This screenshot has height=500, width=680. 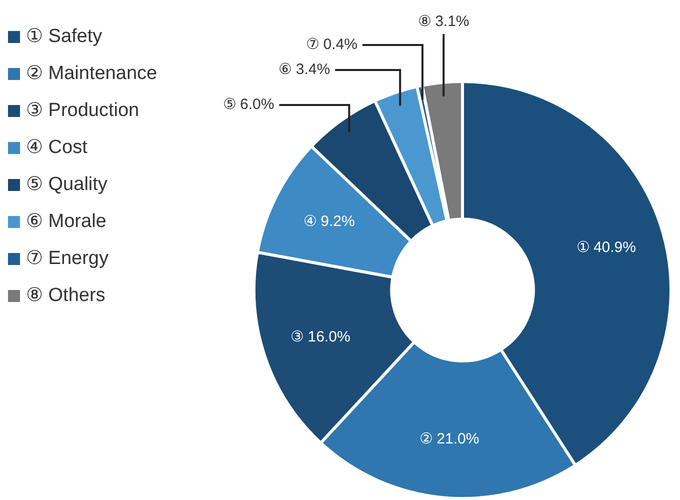 What do you see at coordinates (329, 221) in the screenshot?
I see `data-label: ④ 9.2%` at bounding box center [329, 221].